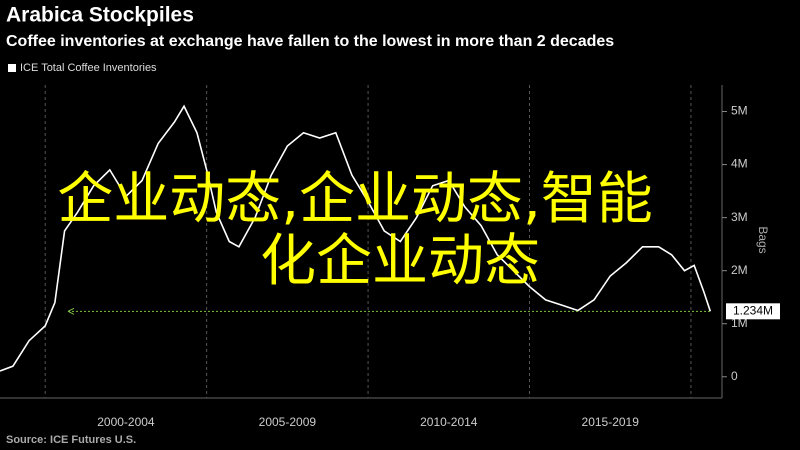 Image resolution: width=800 pixels, height=450 pixels. I want to click on x-tick-label: 2015-2019, so click(611, 422).